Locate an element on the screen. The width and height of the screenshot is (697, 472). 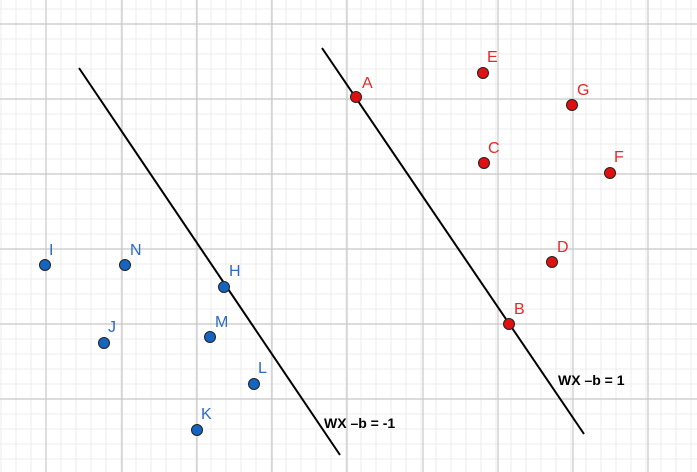
point-e-positive is located at coordinates (483, 73).